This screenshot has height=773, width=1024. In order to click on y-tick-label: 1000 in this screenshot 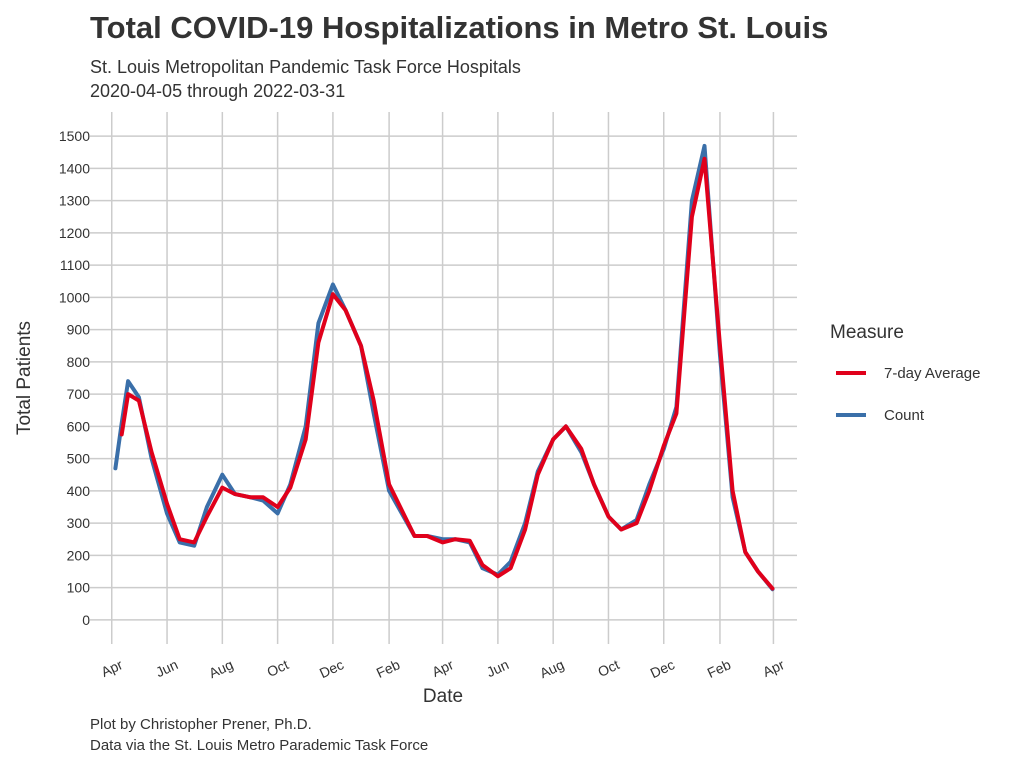, I will do `click(74, 297)`.